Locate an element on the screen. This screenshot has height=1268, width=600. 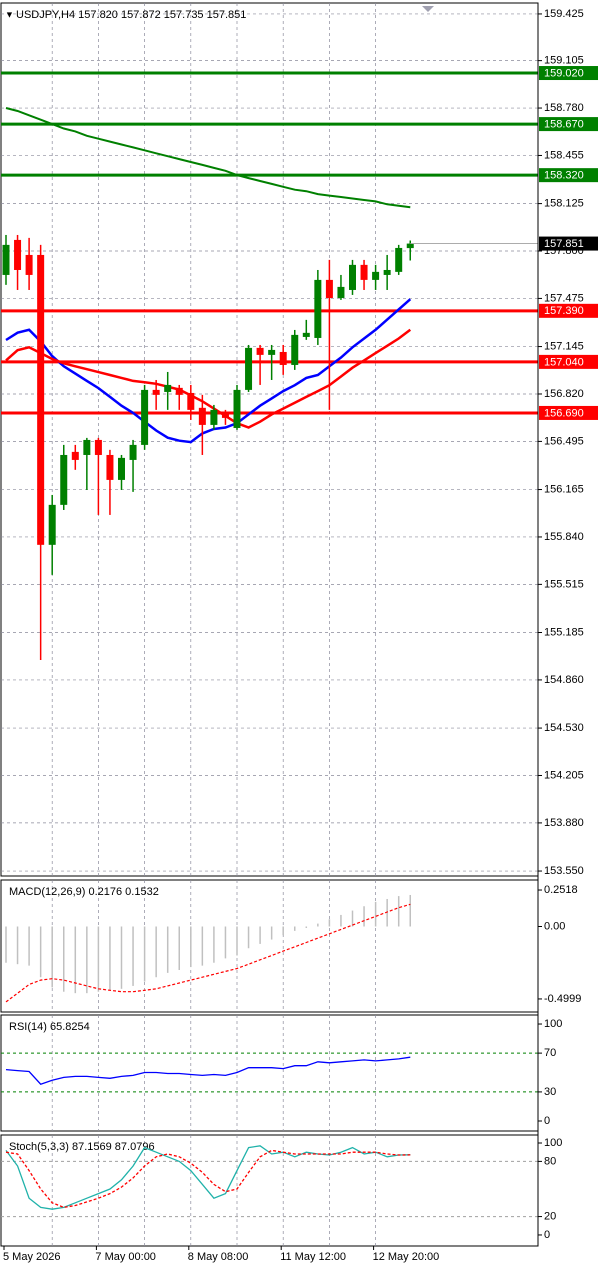
y-tick-label: 157.145 is located at coordinates (564, 346).